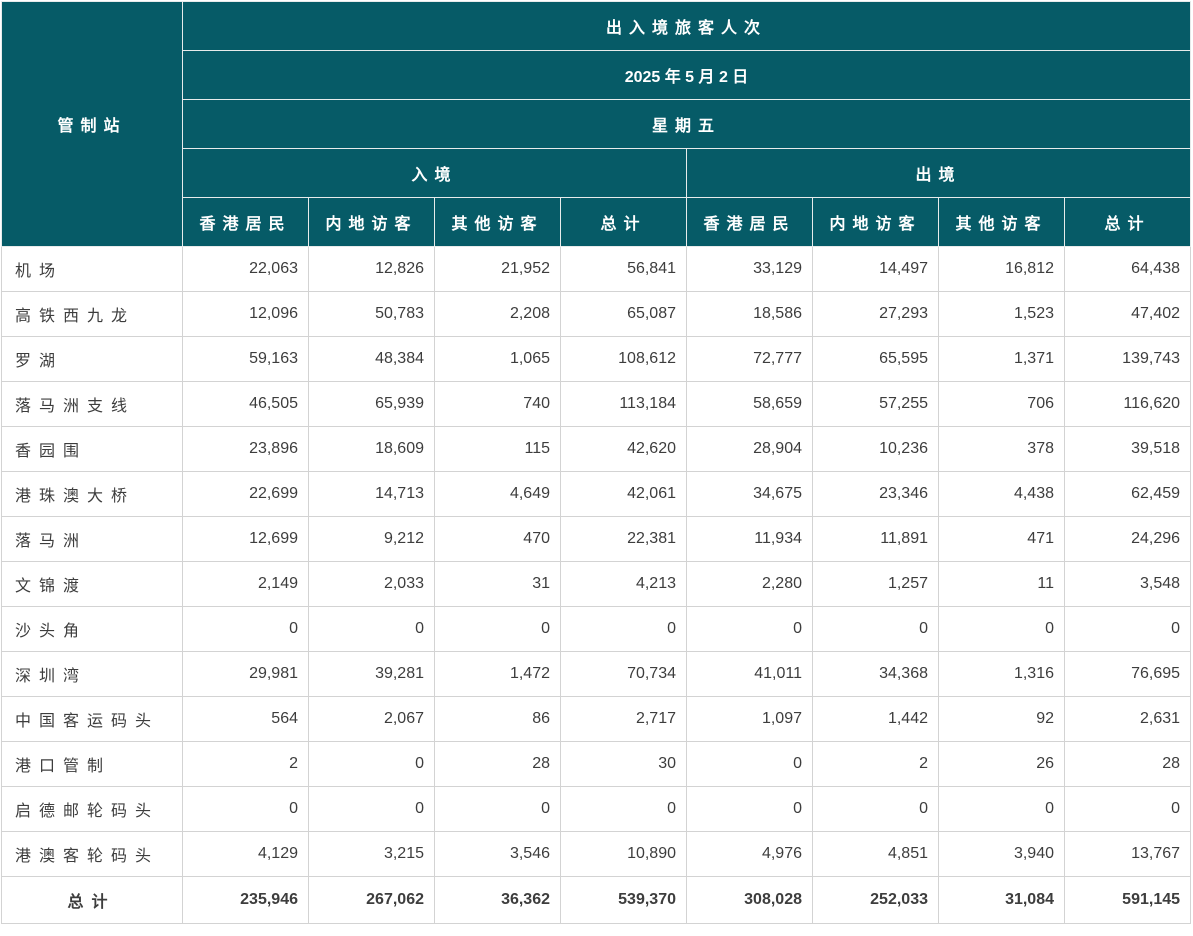 This screenshot has height=936, width=1193. I want to click on value-cell: 64,438, so click(1127, 269).